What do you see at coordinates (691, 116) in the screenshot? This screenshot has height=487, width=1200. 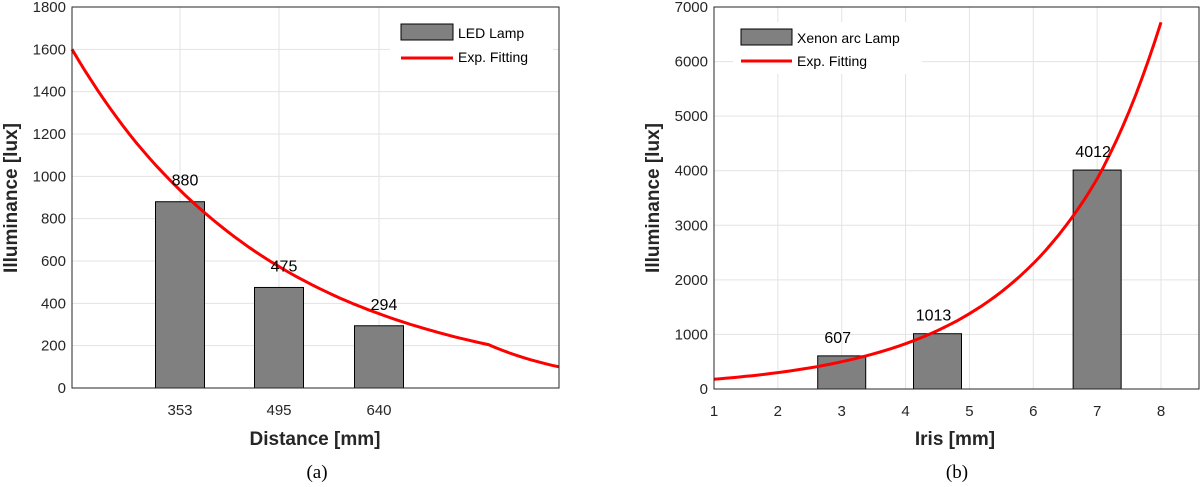 I see `y-tick-label-b: 5000` at bounding box center [691, 116].